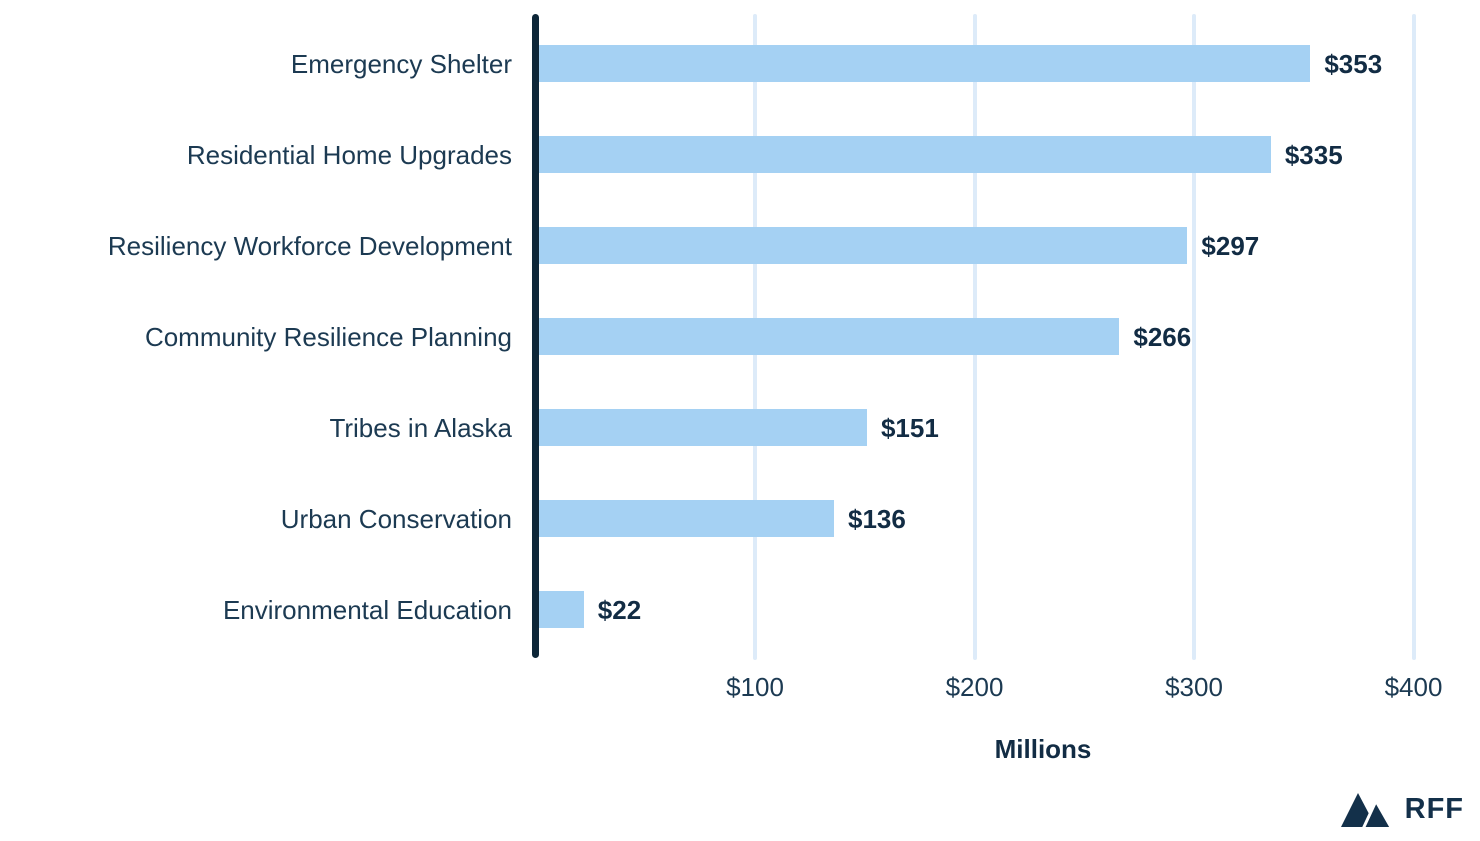 The image size is (1480, 841). I want to click on category-label: Urban Conservation, so click(396, 518).